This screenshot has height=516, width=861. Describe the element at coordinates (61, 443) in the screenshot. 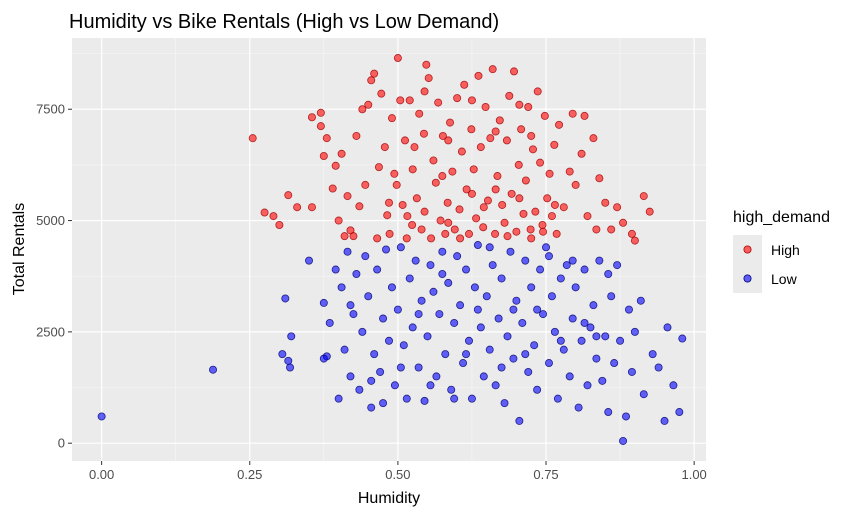

I see `y-tick-label: 0` at that location.